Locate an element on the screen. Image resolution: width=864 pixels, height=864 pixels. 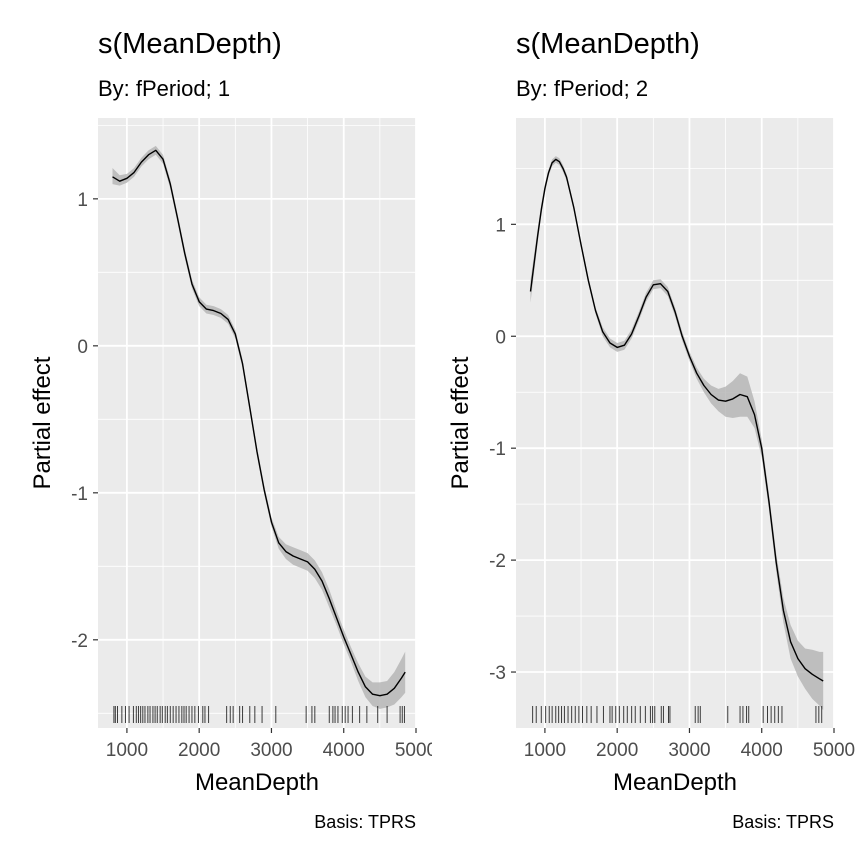
chart-subtitle: By: fPeriod; 1 is located at coordinates (164, 88).